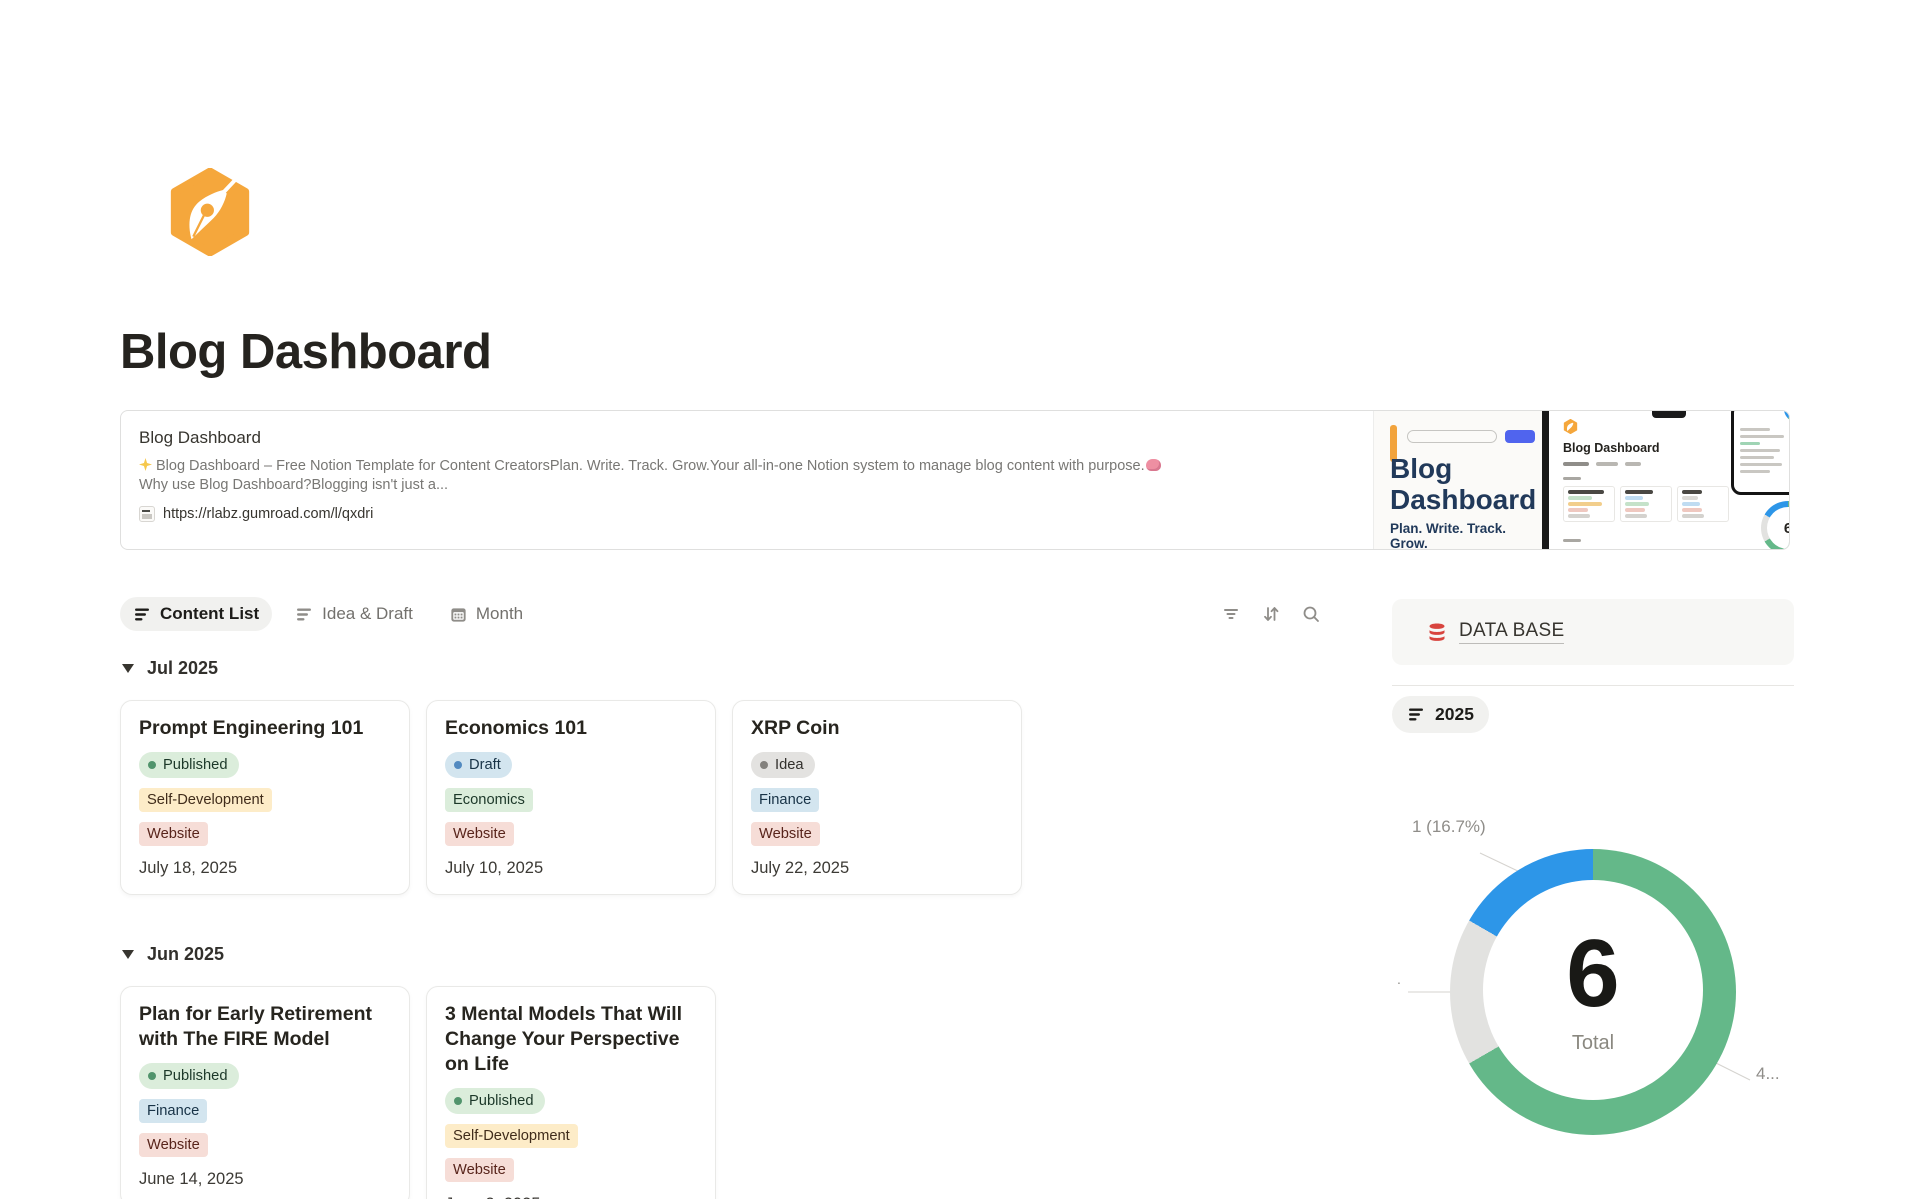  I want to click on sort-icon, so click(1271, 614).